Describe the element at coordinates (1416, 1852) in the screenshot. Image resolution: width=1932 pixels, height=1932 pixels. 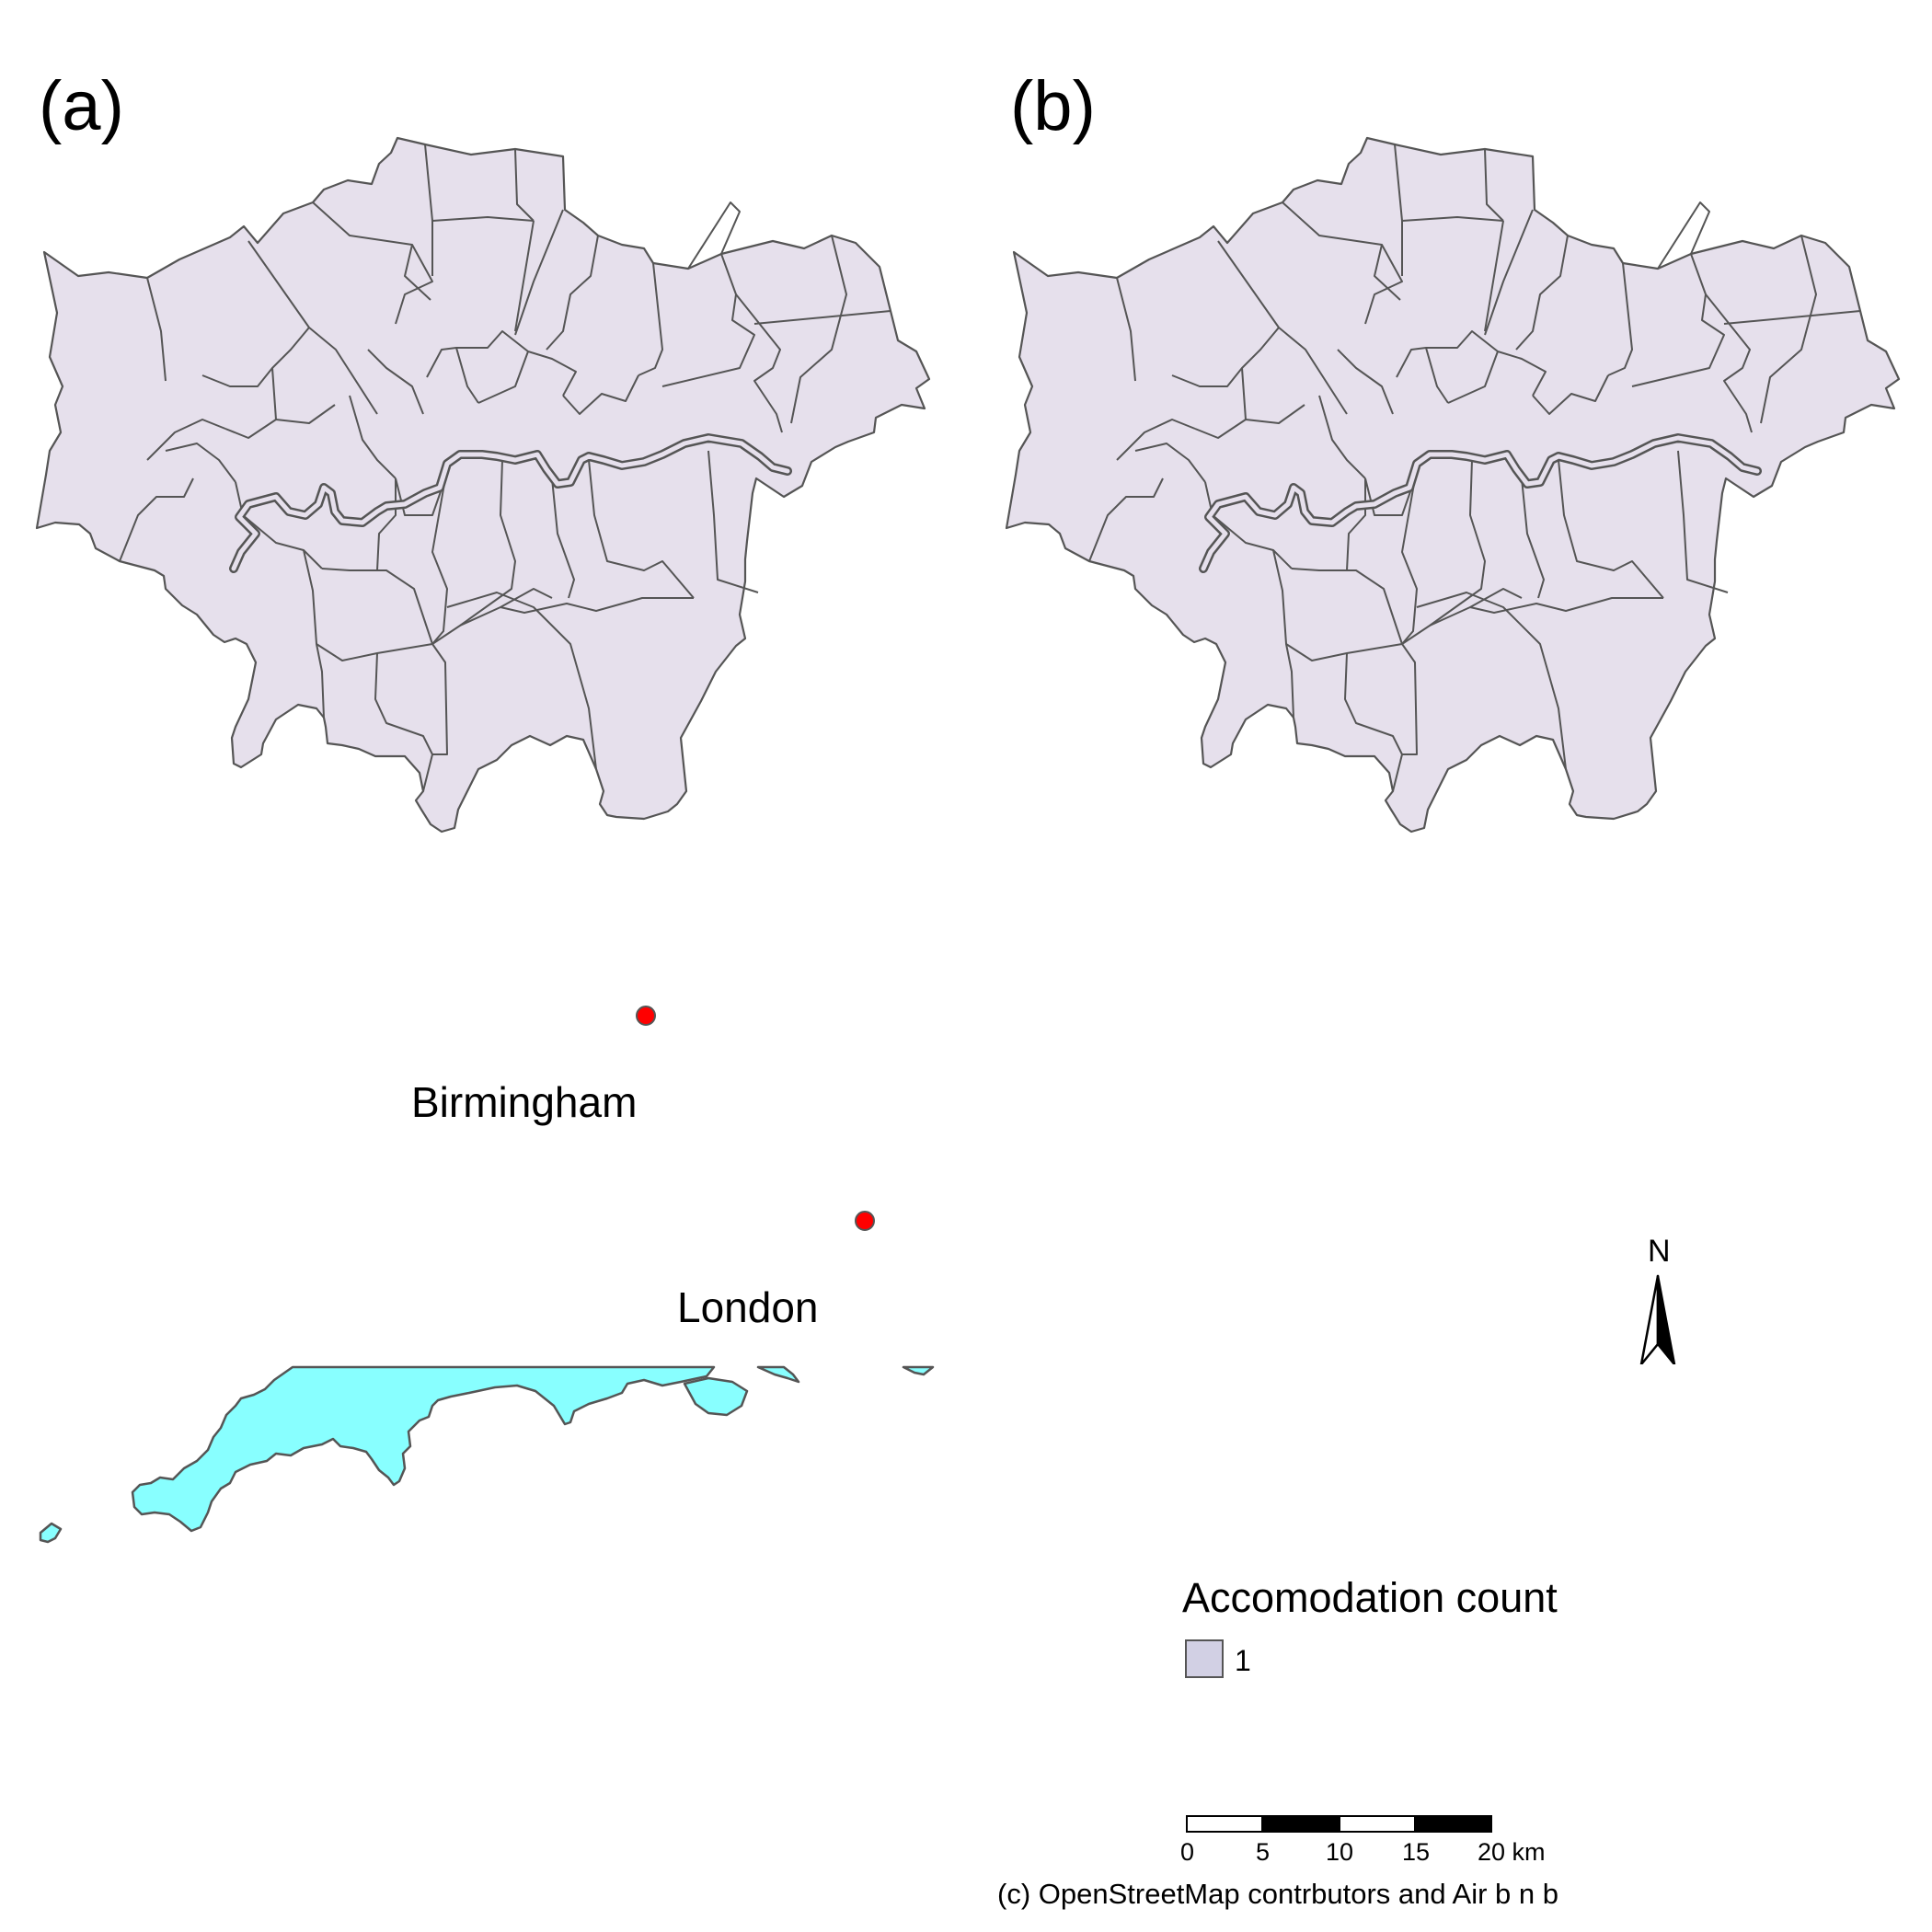
I see `scale-tick-15: 15` at that location.